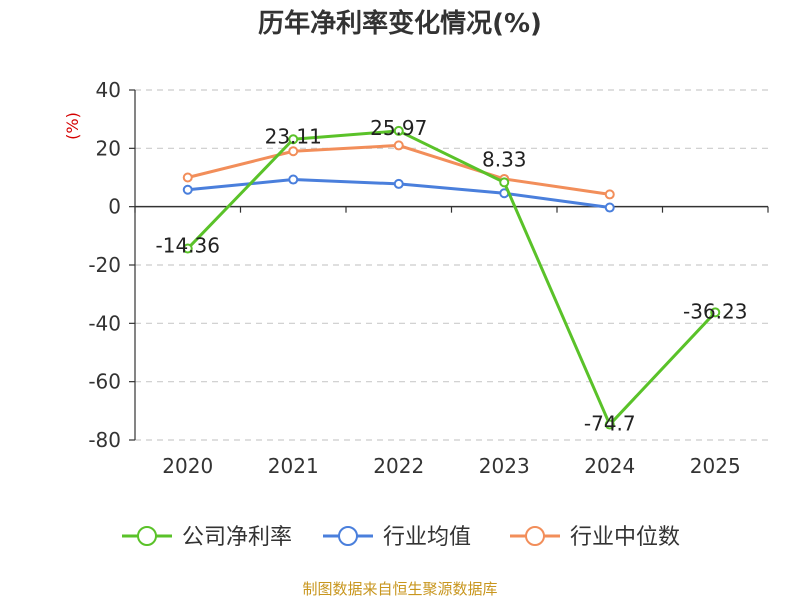 Image resolution: width=800 pixels, height=600 pixels. What do you see at coordinates (715, 466) in the screenshot?
I see `x-tick-label: 2025` at bounding box center [715, 466].